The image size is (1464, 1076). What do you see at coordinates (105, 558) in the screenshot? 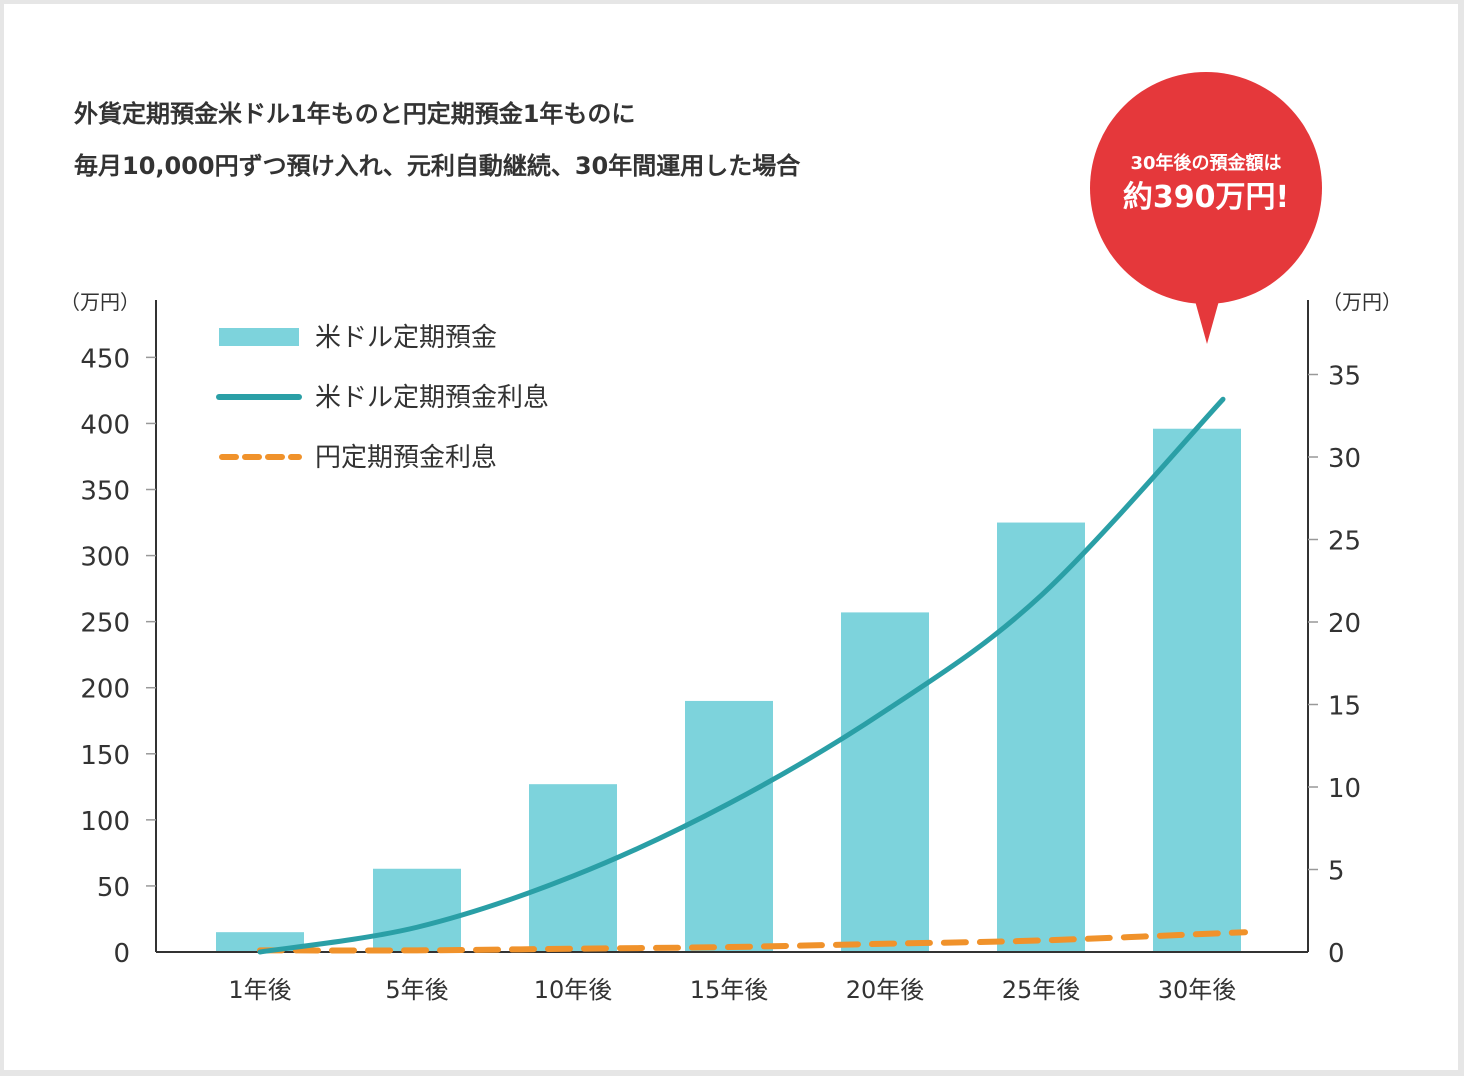
I see `y-left-tick-label-300: 300` at bounding box center [105, 558].